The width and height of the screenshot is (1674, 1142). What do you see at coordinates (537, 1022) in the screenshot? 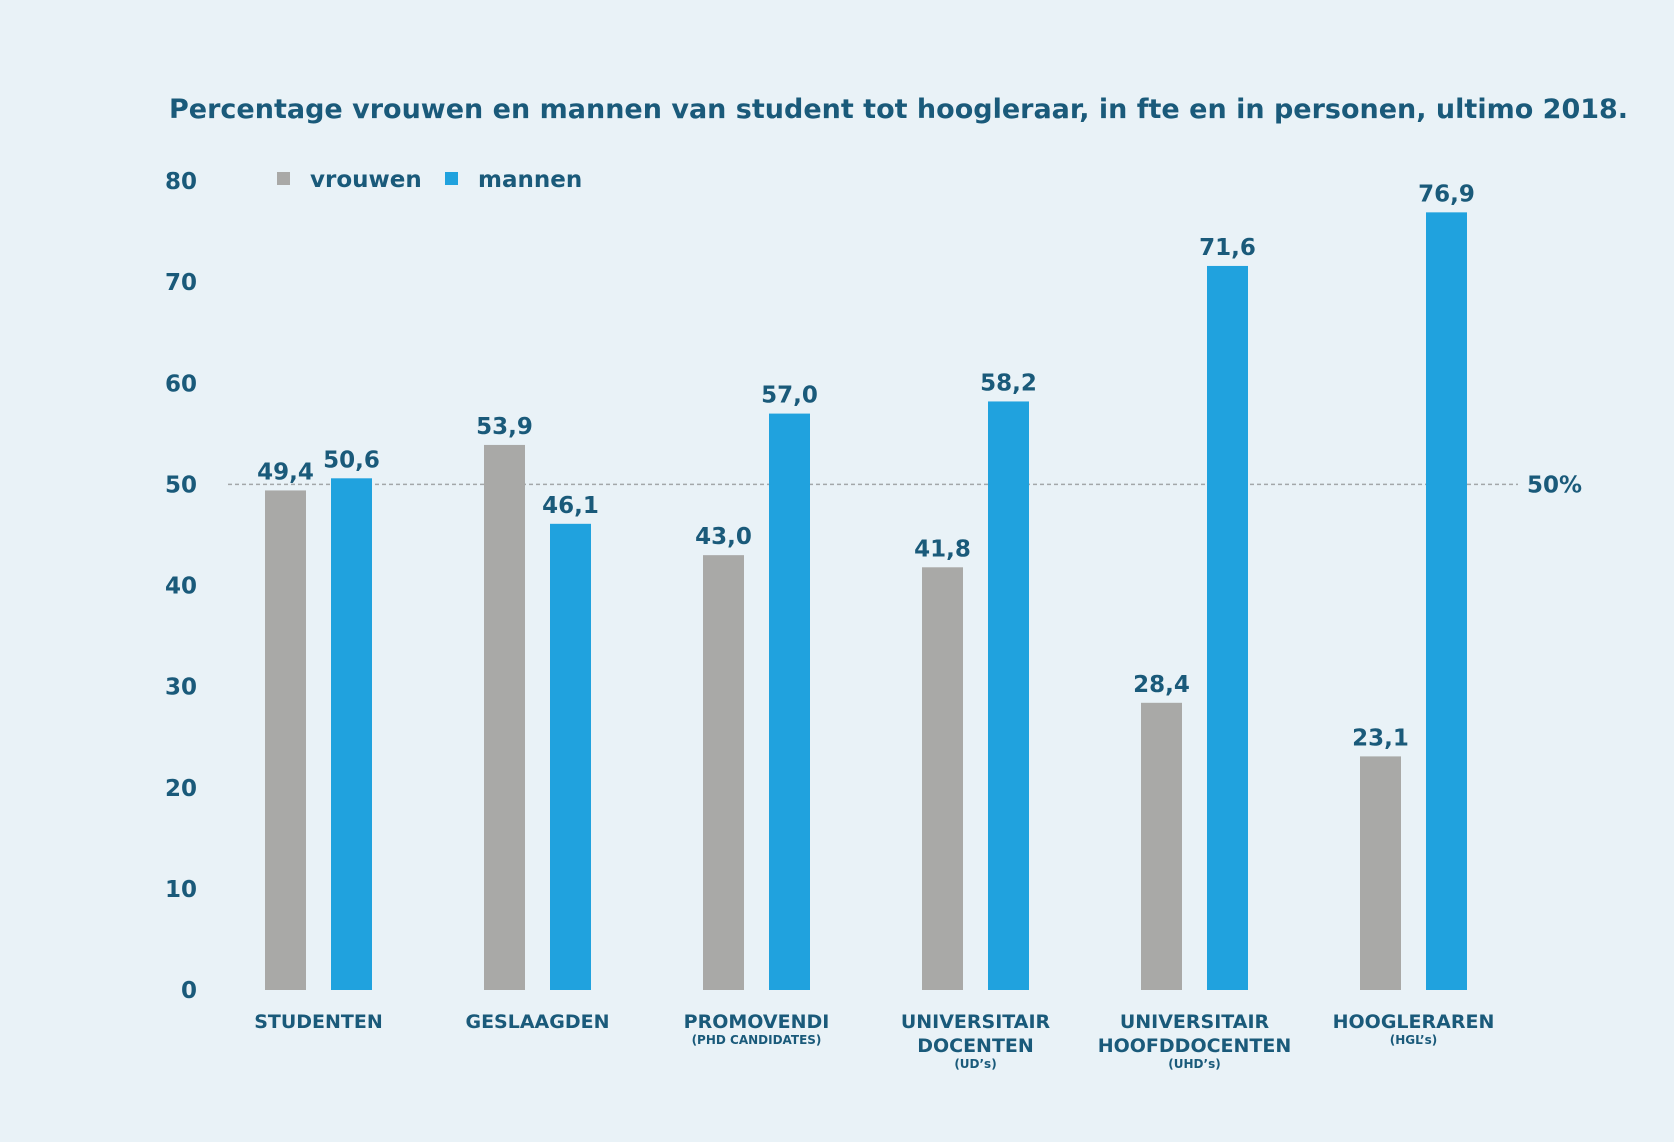
I see `category-label-geslaagden-line-1: GESLAAGDEN` at bounding box center [537, 1022].